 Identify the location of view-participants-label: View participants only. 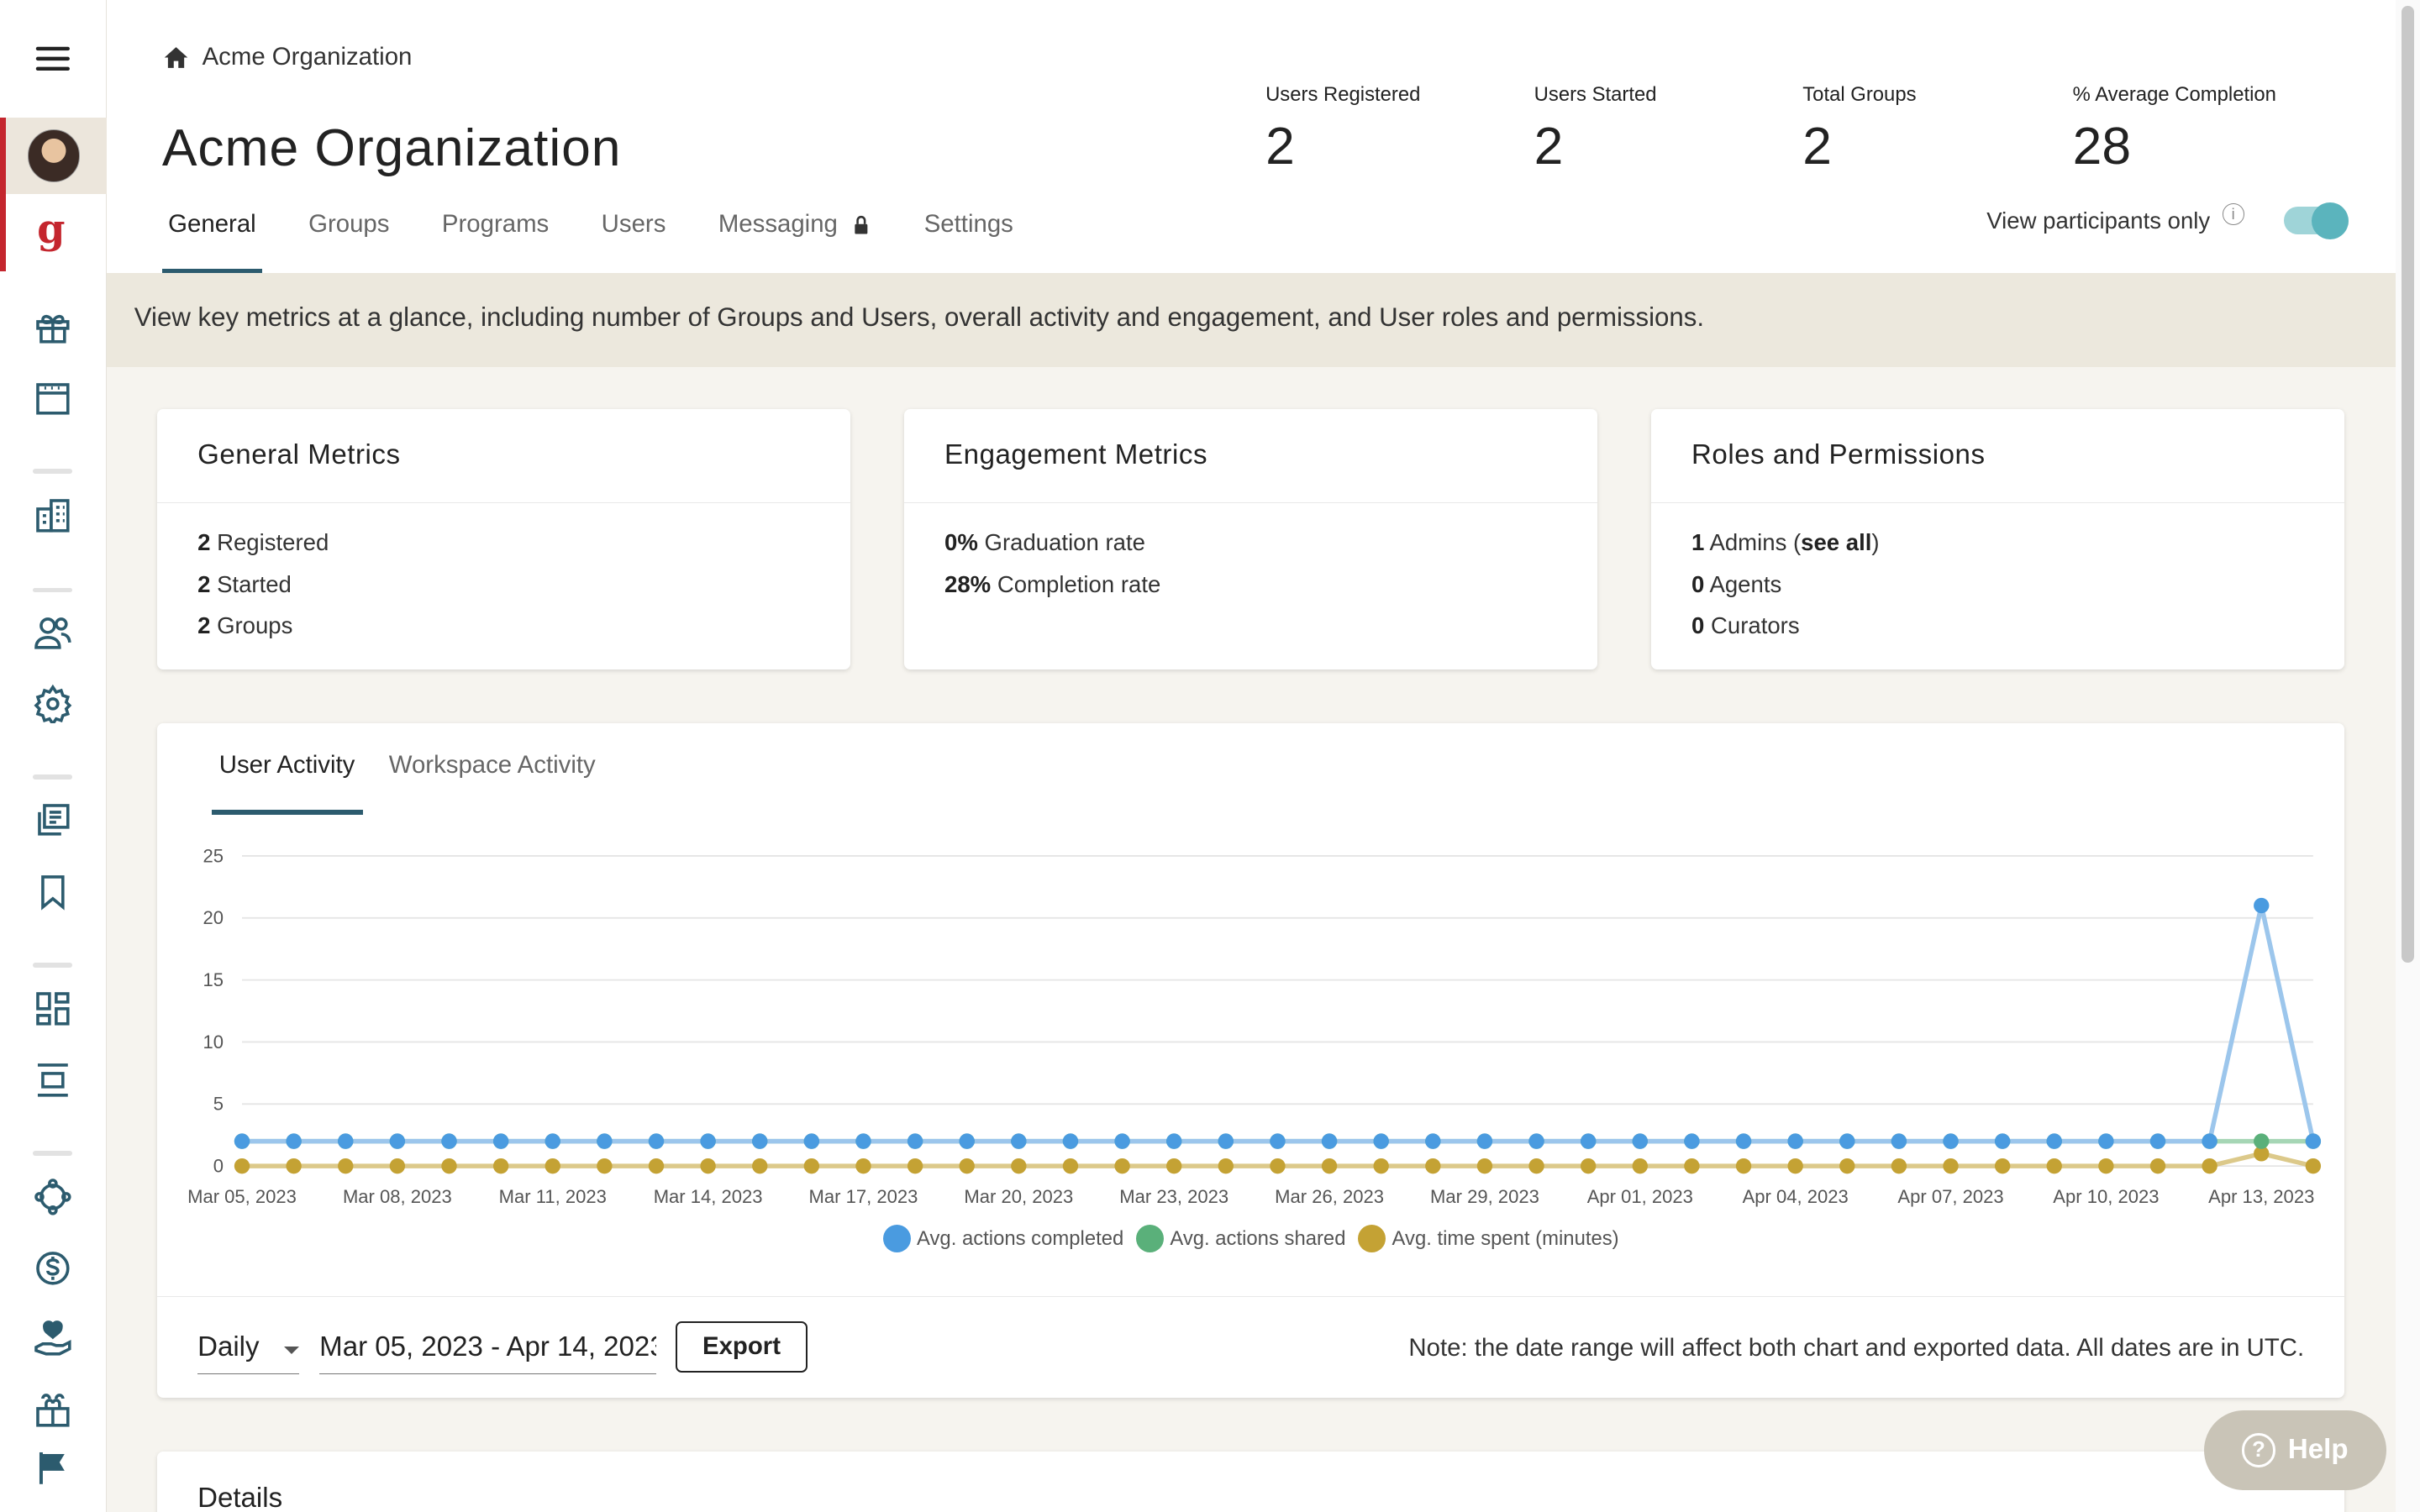
(2098, 220).